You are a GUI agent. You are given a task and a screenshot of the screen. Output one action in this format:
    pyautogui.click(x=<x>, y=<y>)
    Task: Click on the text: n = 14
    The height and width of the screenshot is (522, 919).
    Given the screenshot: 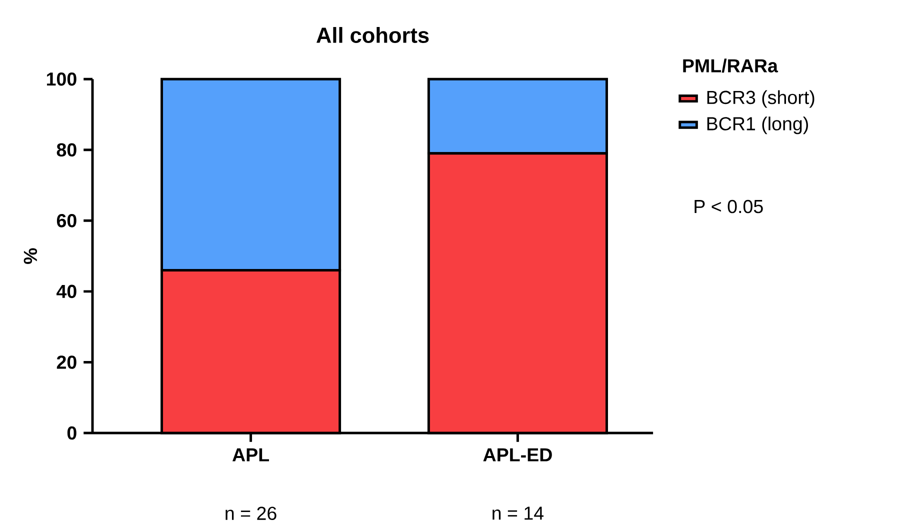 What is the action you would take?
    pyautogui.click(x=518, y=513)
    